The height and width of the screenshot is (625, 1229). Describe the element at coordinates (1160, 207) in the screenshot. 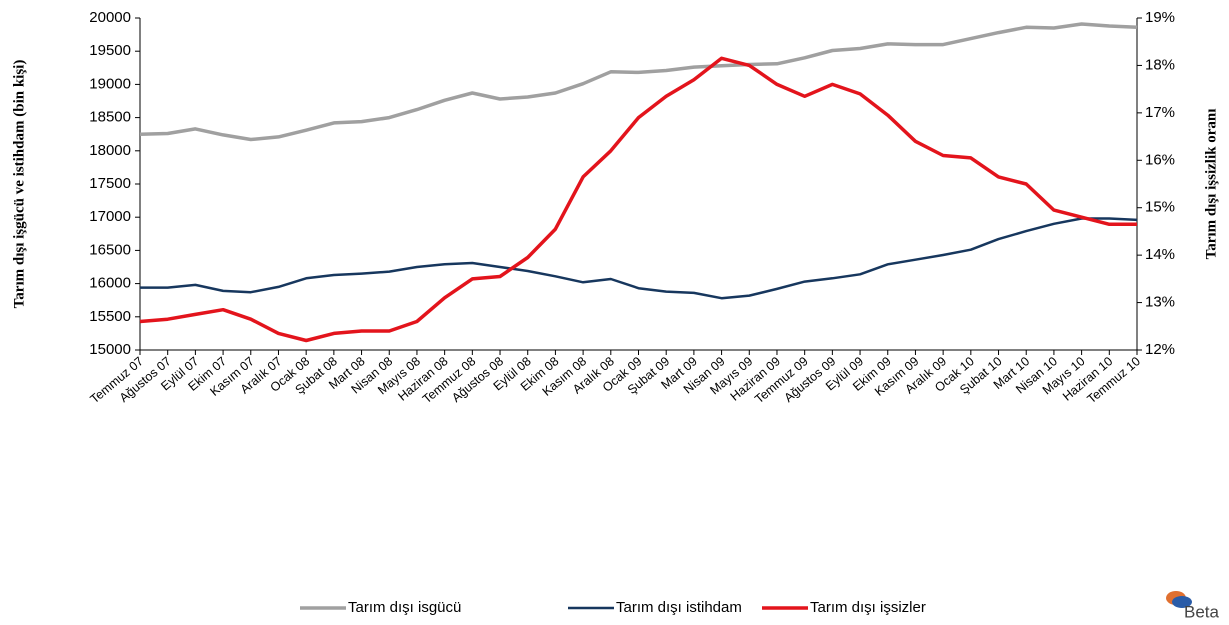

I see `y2-tick-label: 15%` at that location.